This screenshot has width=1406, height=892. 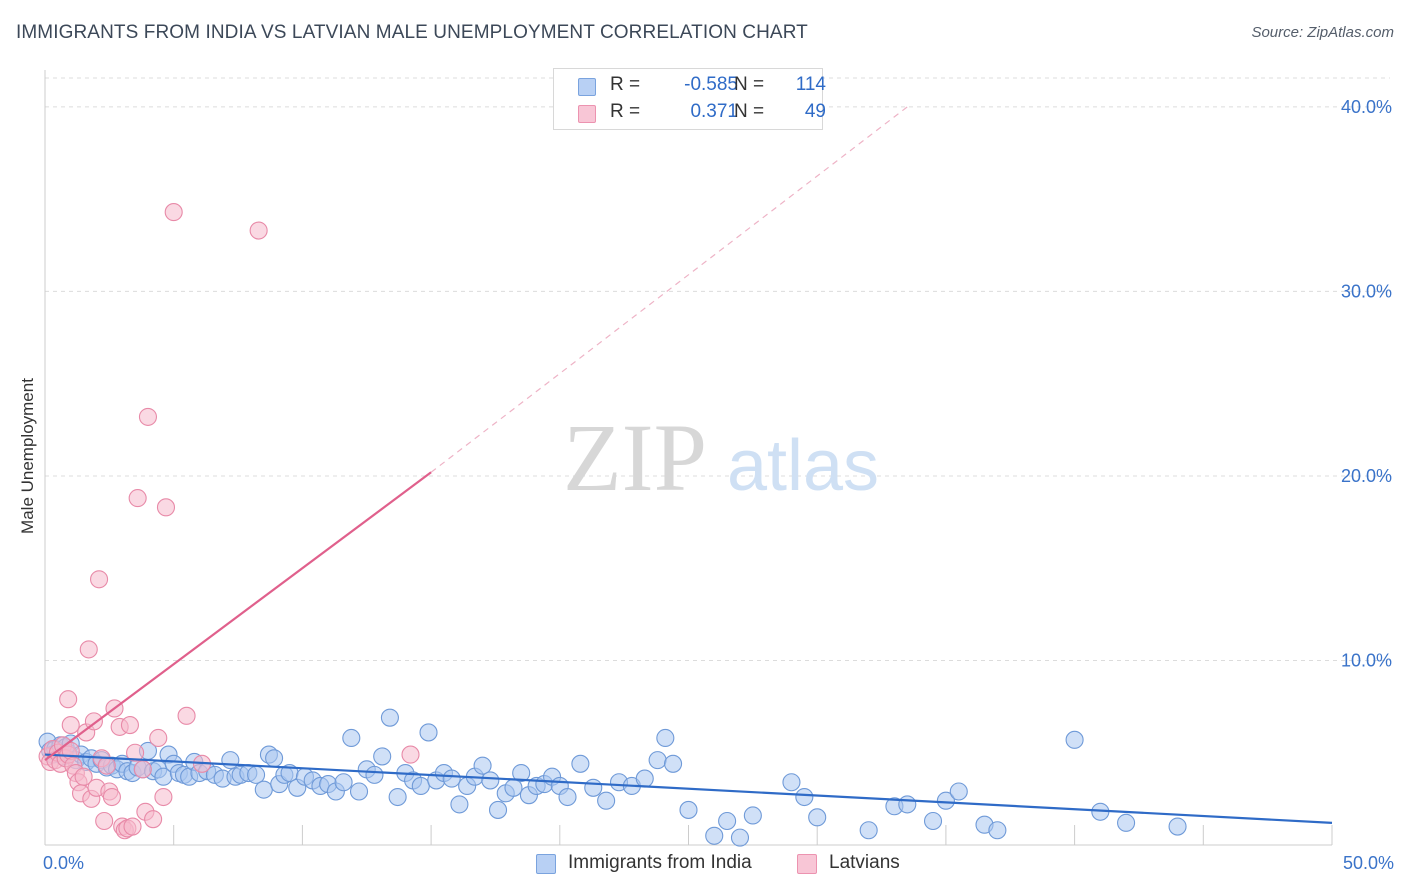 What do you see at coordinates (587, 87) in the screenshot?
I see `india-swatch` at bounding box center [587, 87].